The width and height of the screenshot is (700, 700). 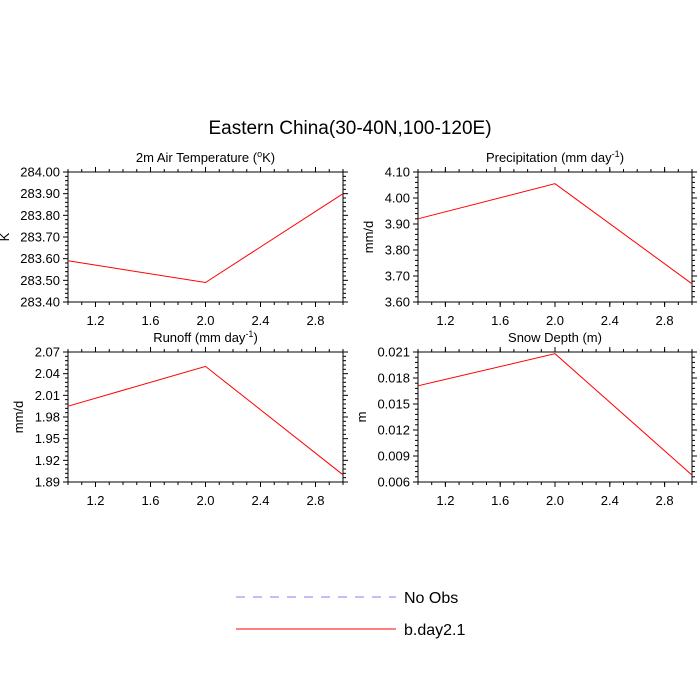 What do you see at coordinates (47, 373) in the screenshot?
I see `y-tick-label: 2.04` at bounding box center [47, 373].